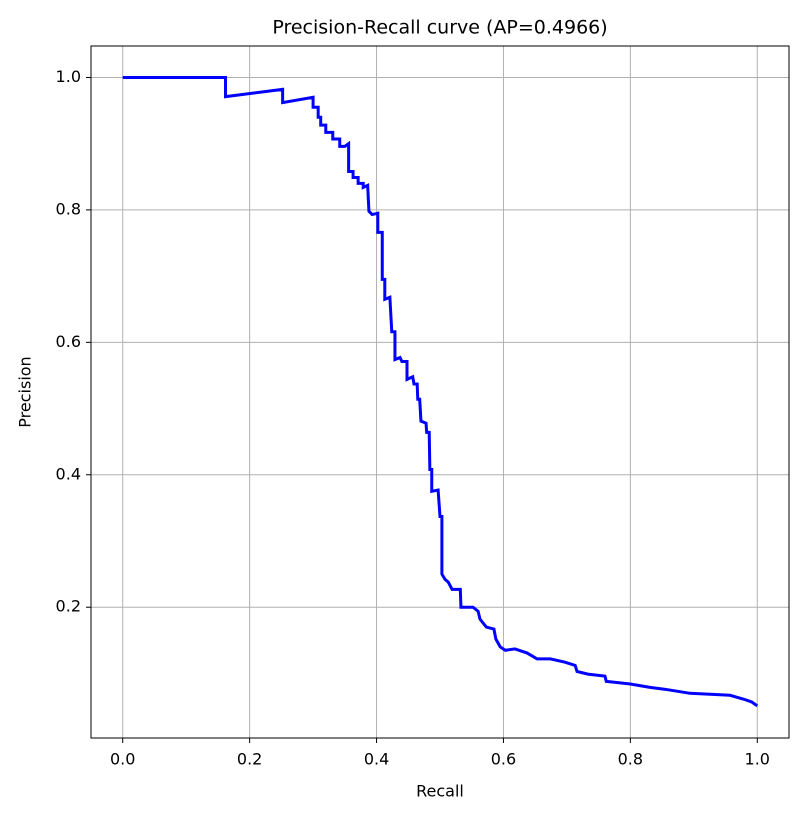 The image size is (803, 821). What do you see at coordinates (25, 391) in the screenshot?
I see `y-axis-label: Precision` at bounding box center [25, 391].